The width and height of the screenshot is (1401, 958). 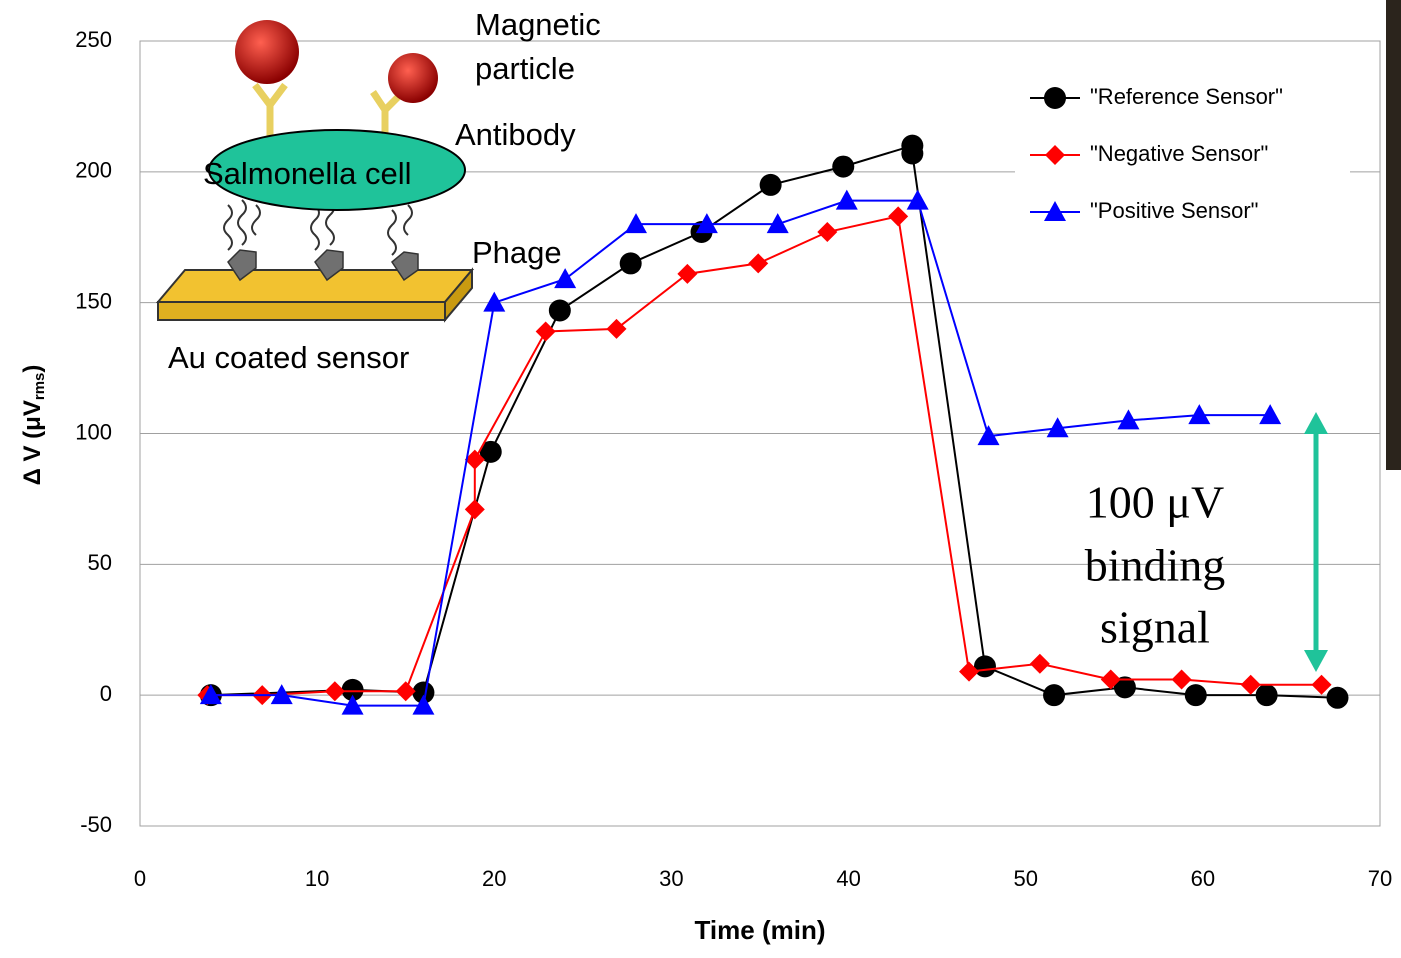 I want to click on y-label-main: Δ V (μV, so click(x=32, y=442).